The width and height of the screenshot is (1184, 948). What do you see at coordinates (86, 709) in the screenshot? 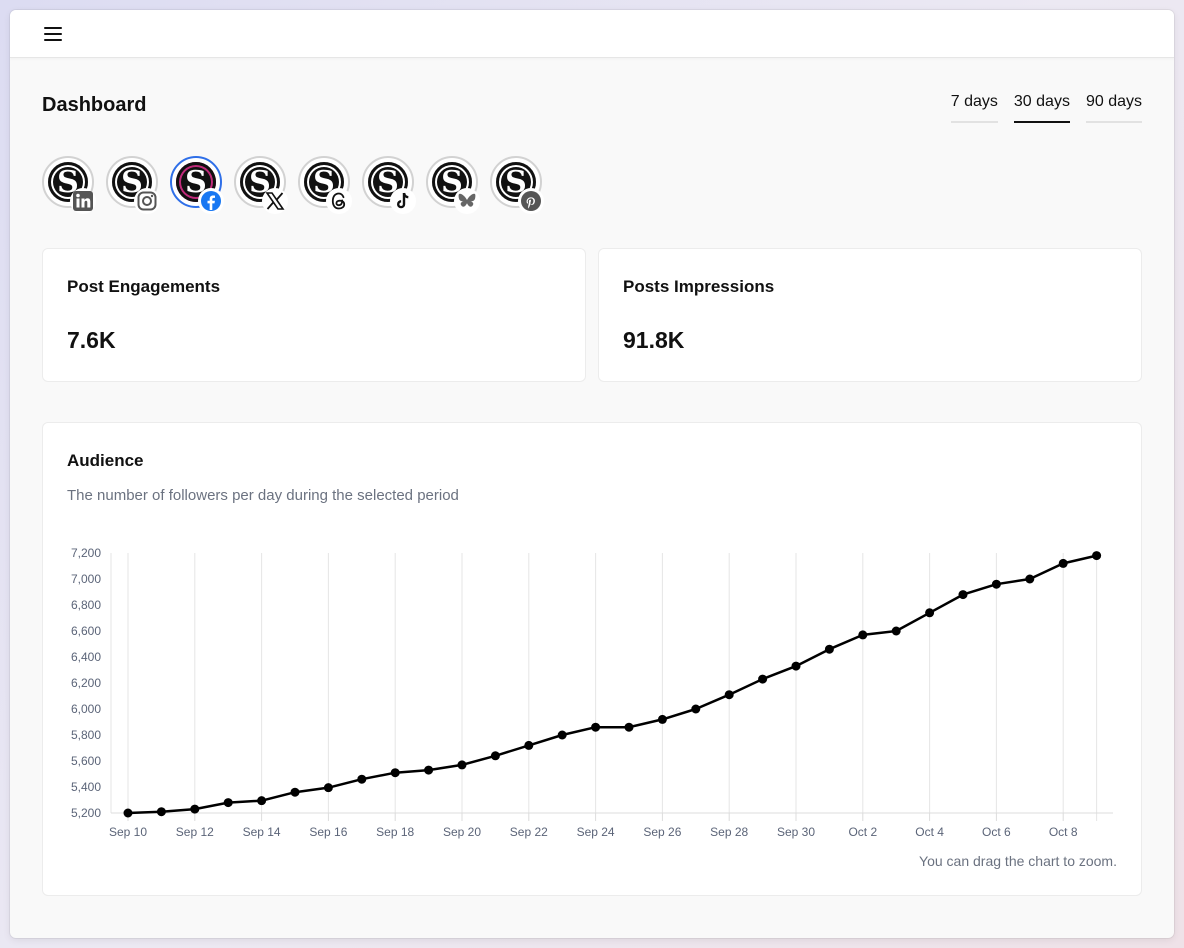
I see `y-tick-label: 6,000` at bounding box center [86, 709].